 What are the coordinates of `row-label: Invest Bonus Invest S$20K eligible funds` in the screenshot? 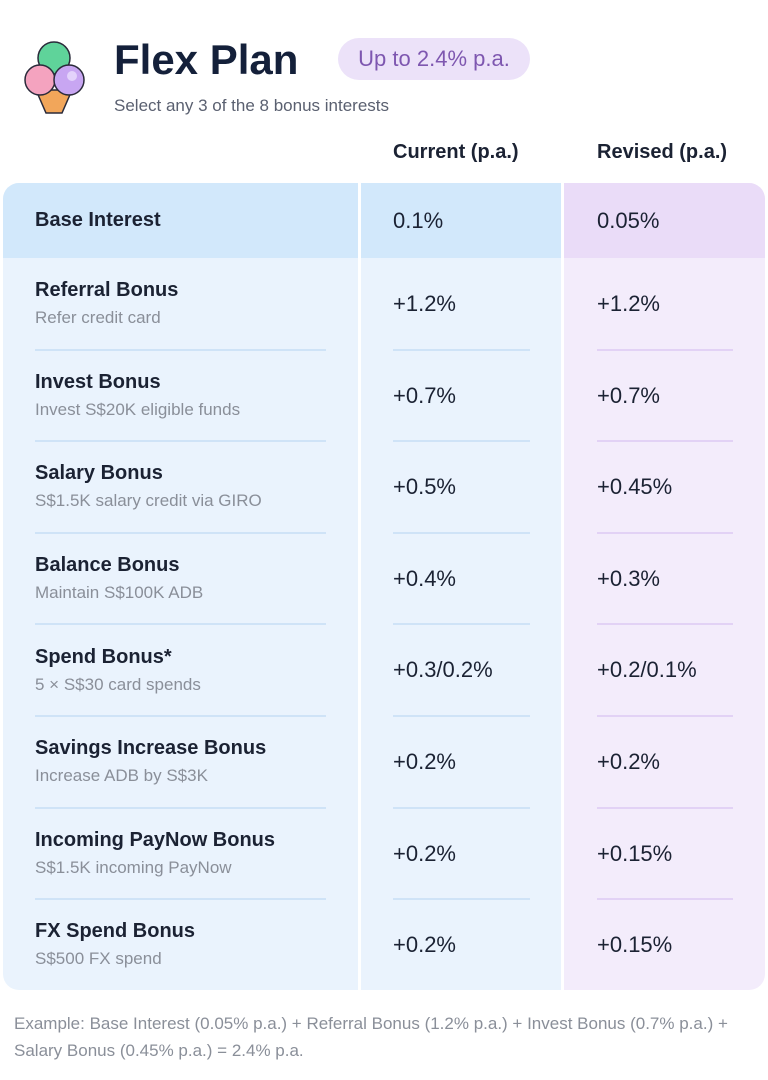 It's located at (137, 396).